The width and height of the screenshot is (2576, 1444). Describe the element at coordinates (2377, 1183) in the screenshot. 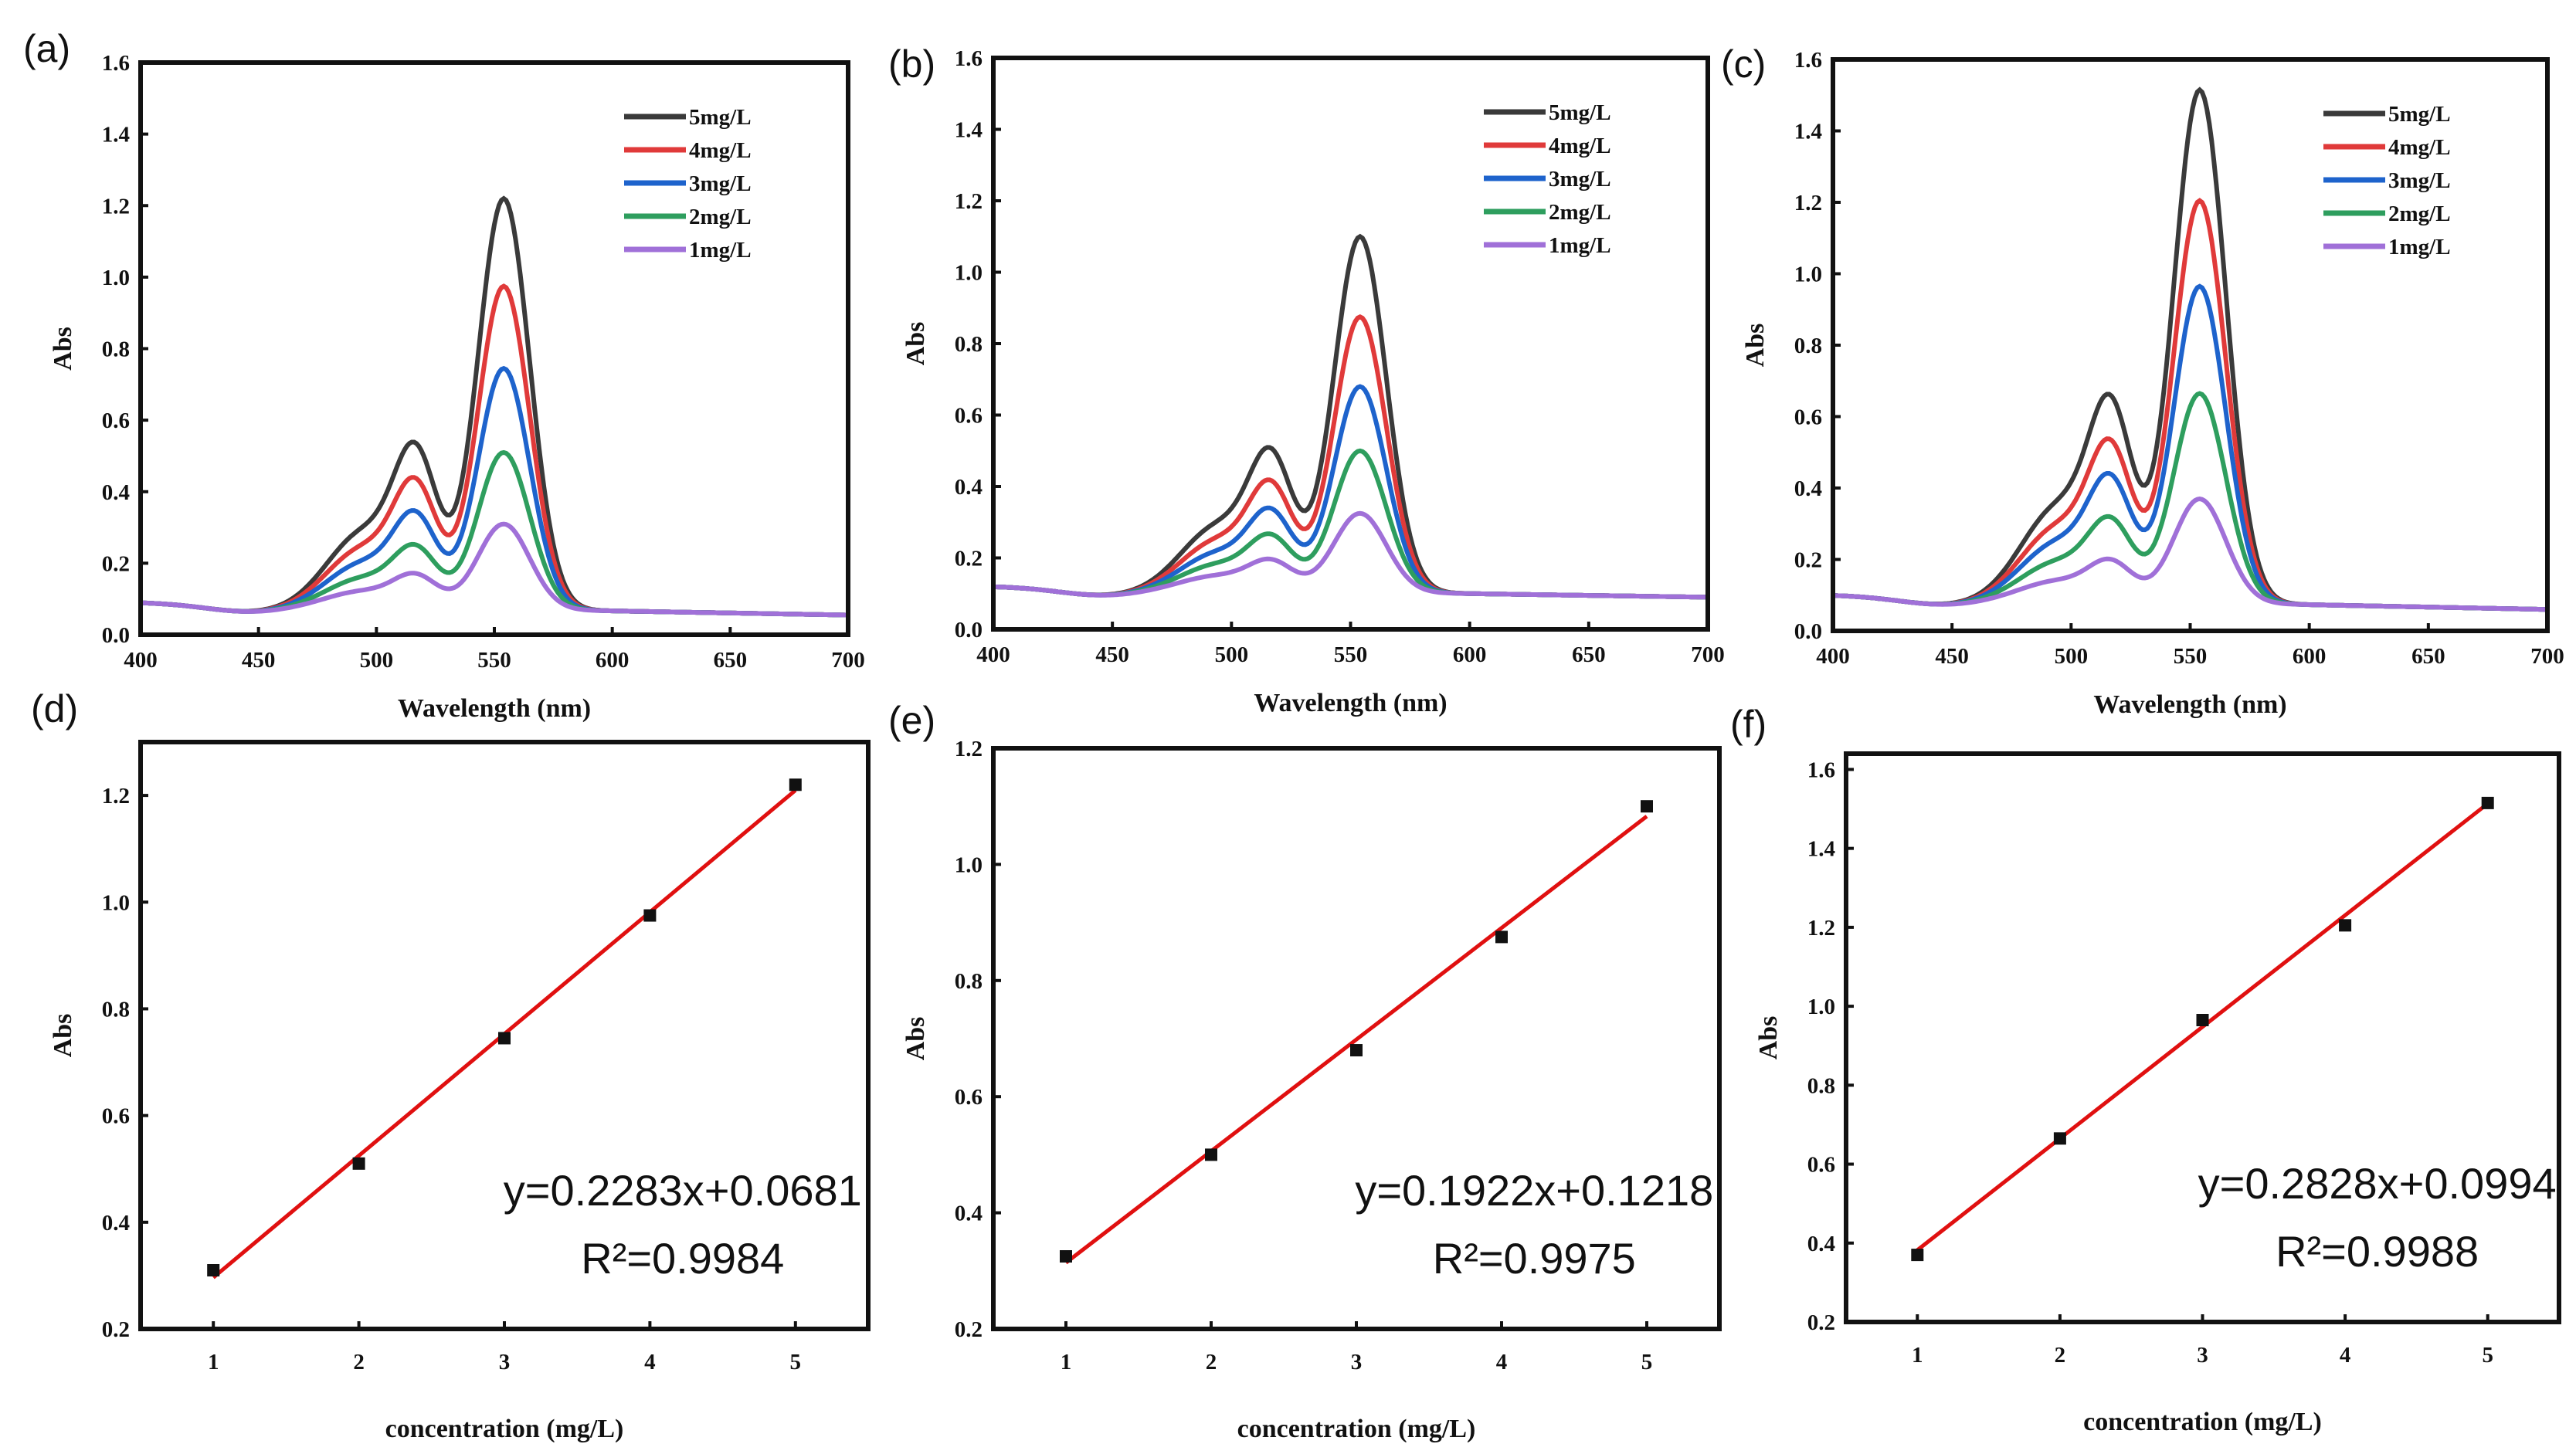

I see `fit-equation: y=0.2828x+0.0994` at that location.